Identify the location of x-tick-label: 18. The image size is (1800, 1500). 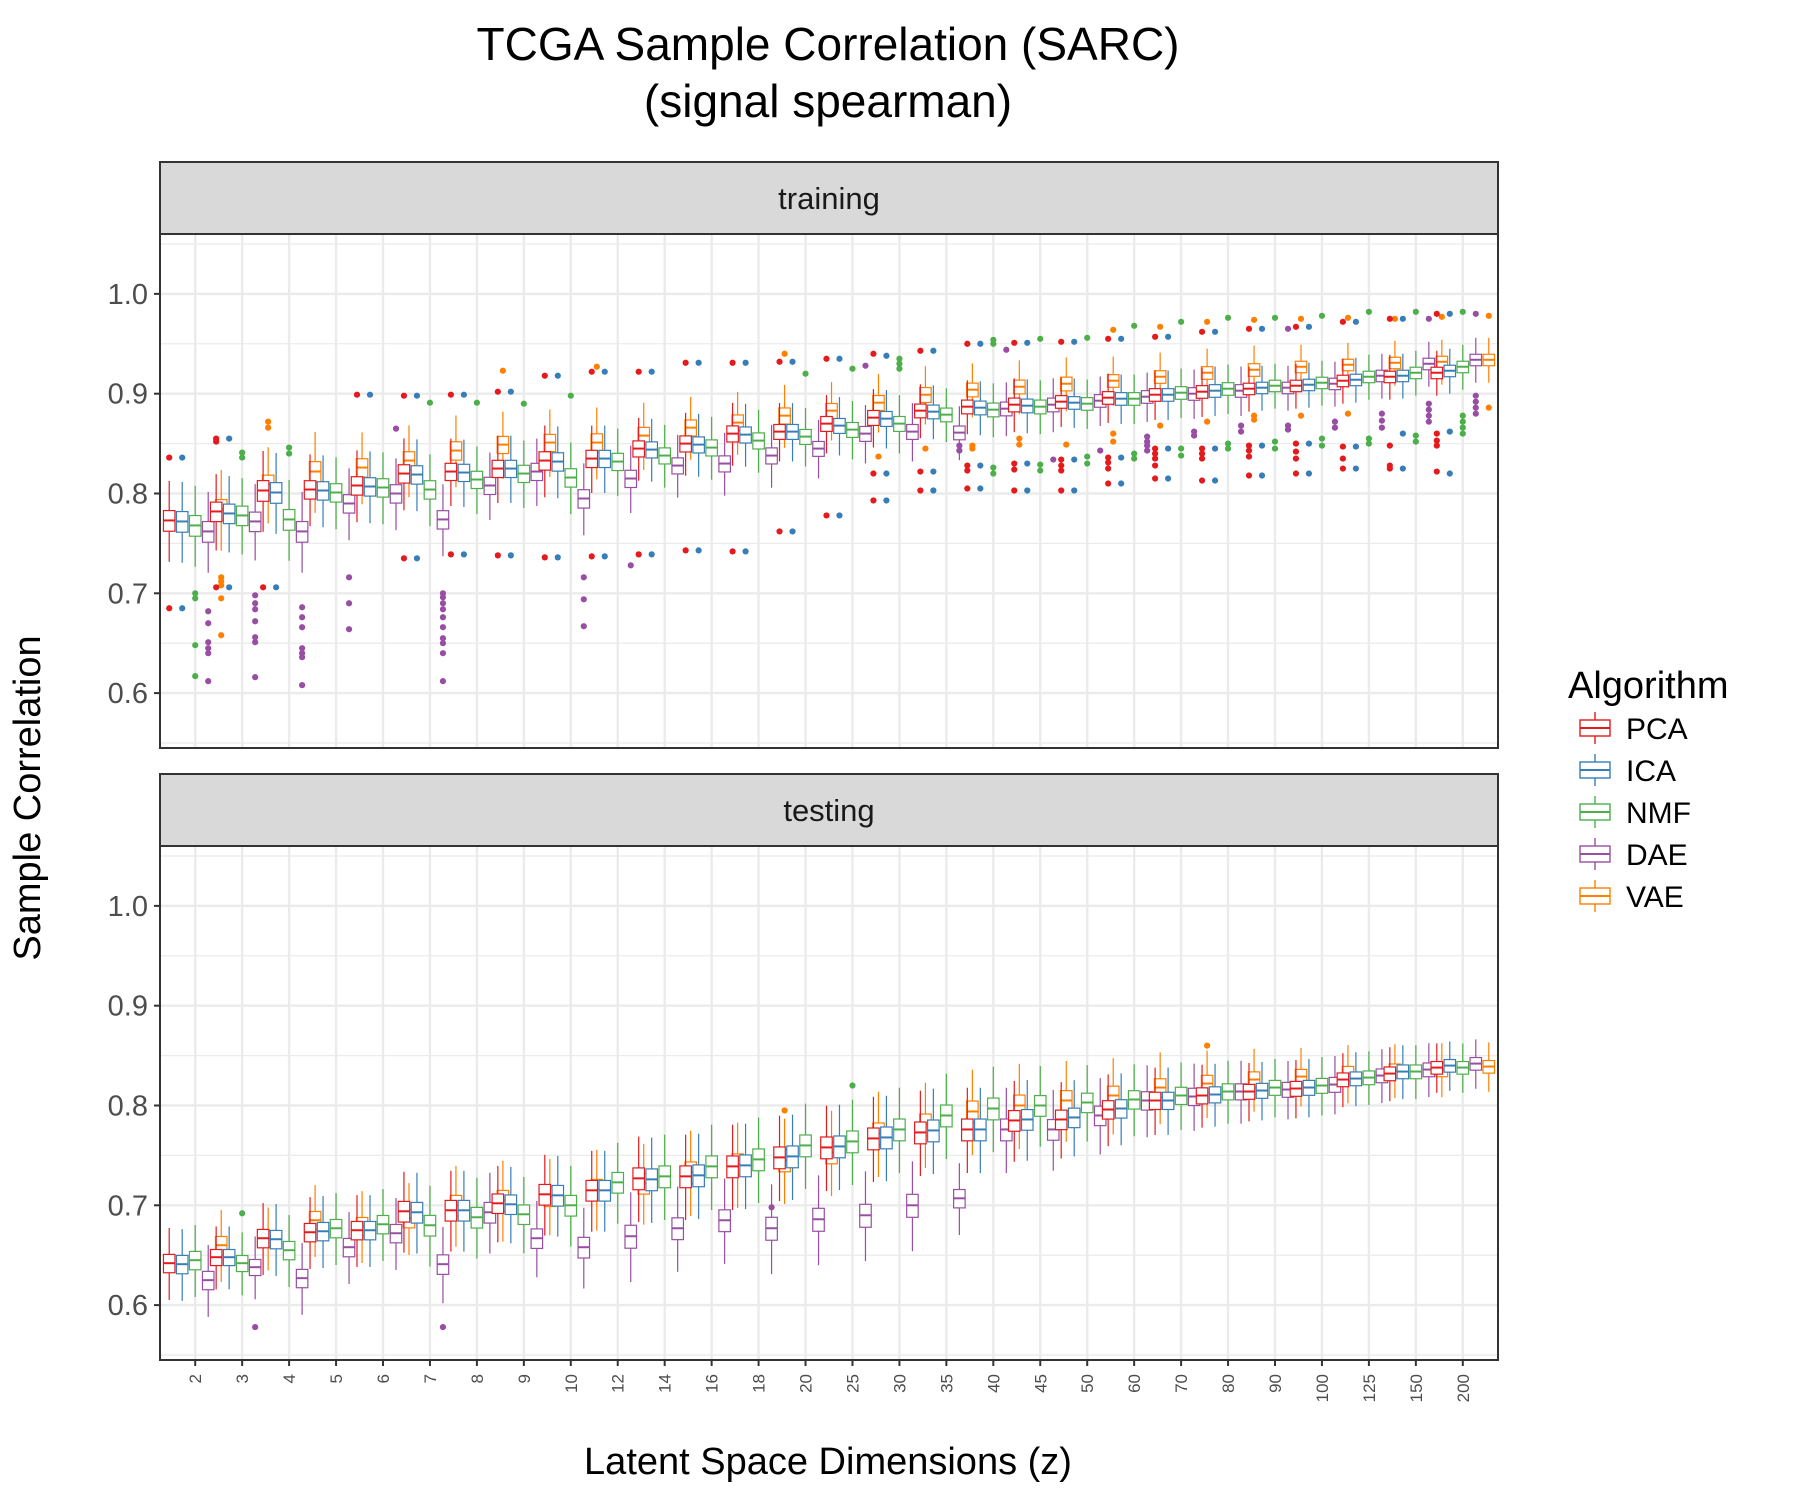
(759, 1383).